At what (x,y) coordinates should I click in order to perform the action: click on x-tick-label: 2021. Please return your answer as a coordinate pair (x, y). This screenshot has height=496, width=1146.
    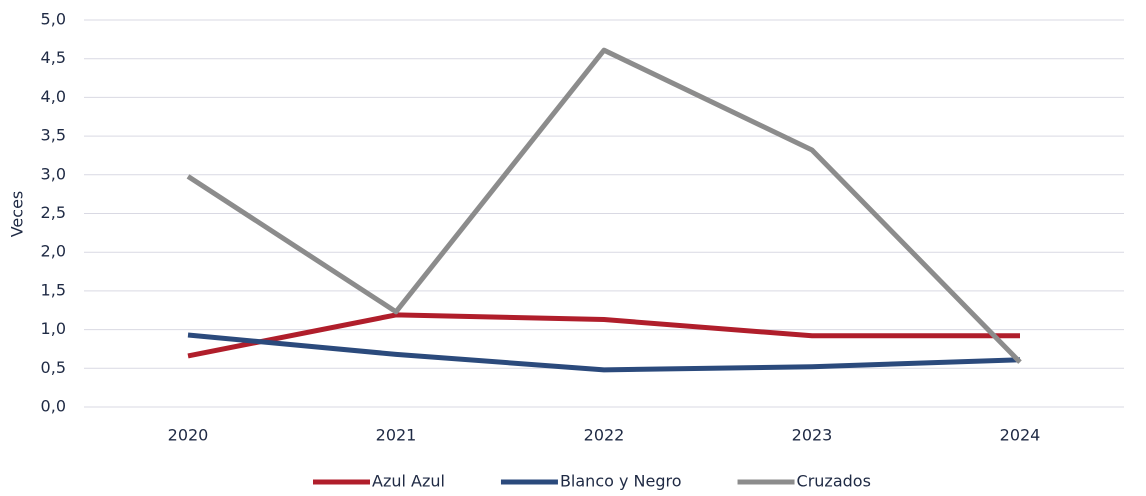
    Looking at the image, I should click on (396, 435).